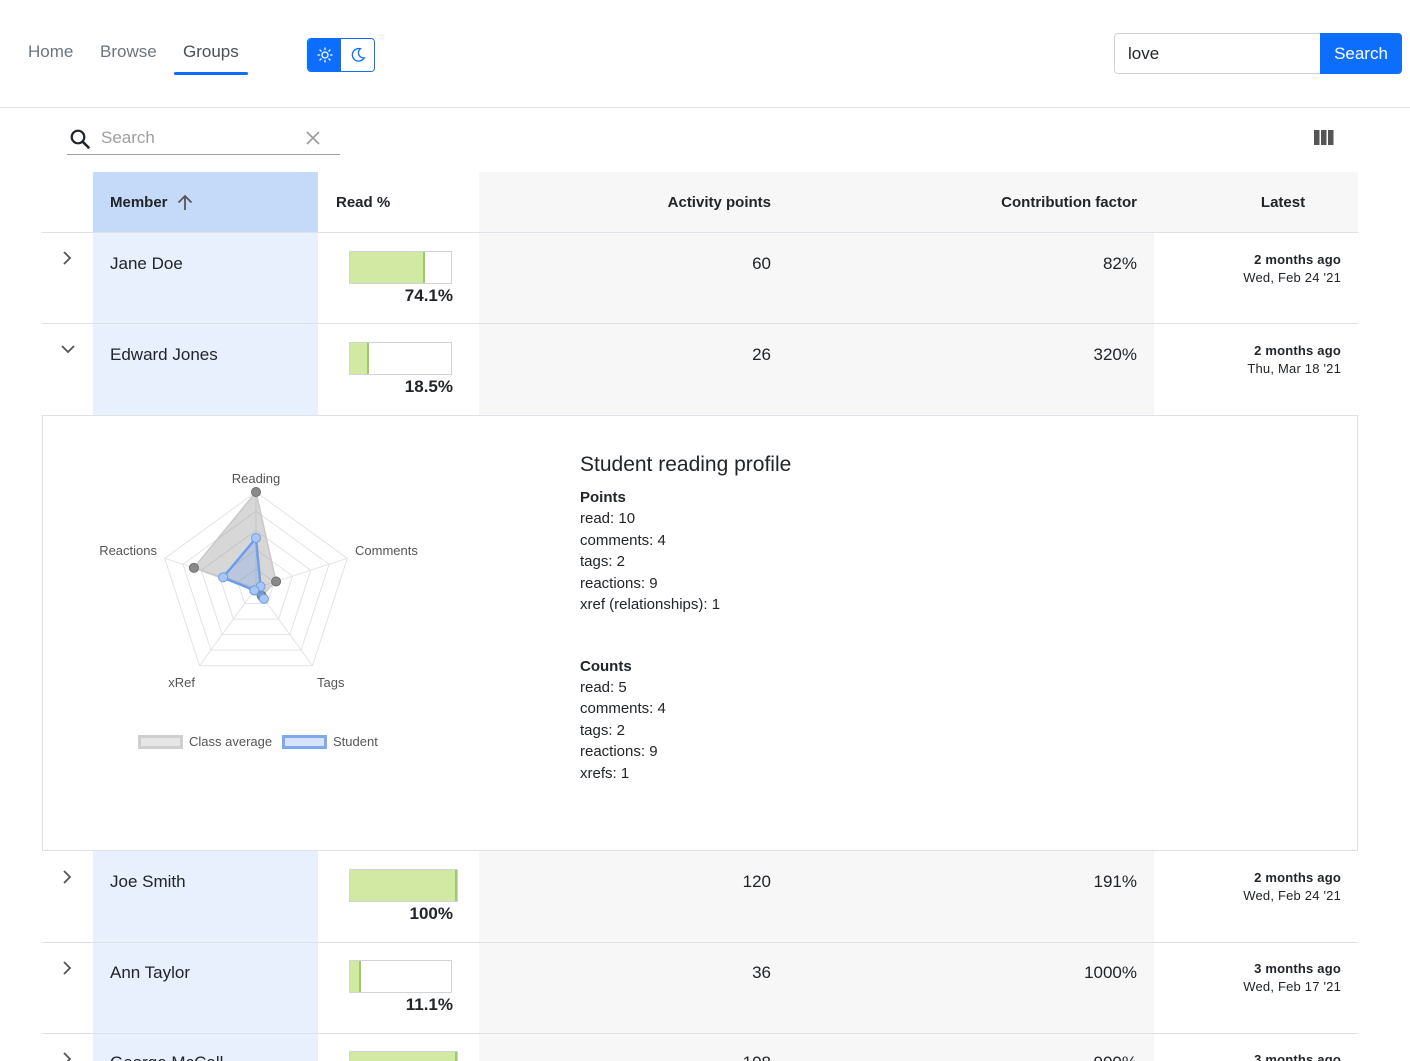  I want to click on member-column-header: Member, so click(205, 202).